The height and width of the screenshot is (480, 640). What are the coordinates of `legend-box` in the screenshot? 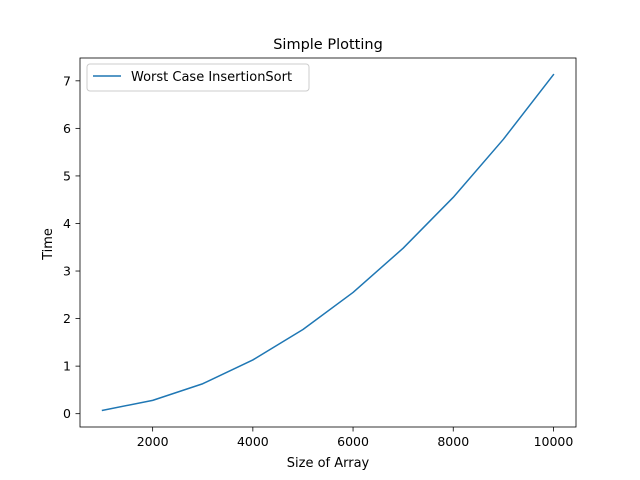 It's located at (198, 77).